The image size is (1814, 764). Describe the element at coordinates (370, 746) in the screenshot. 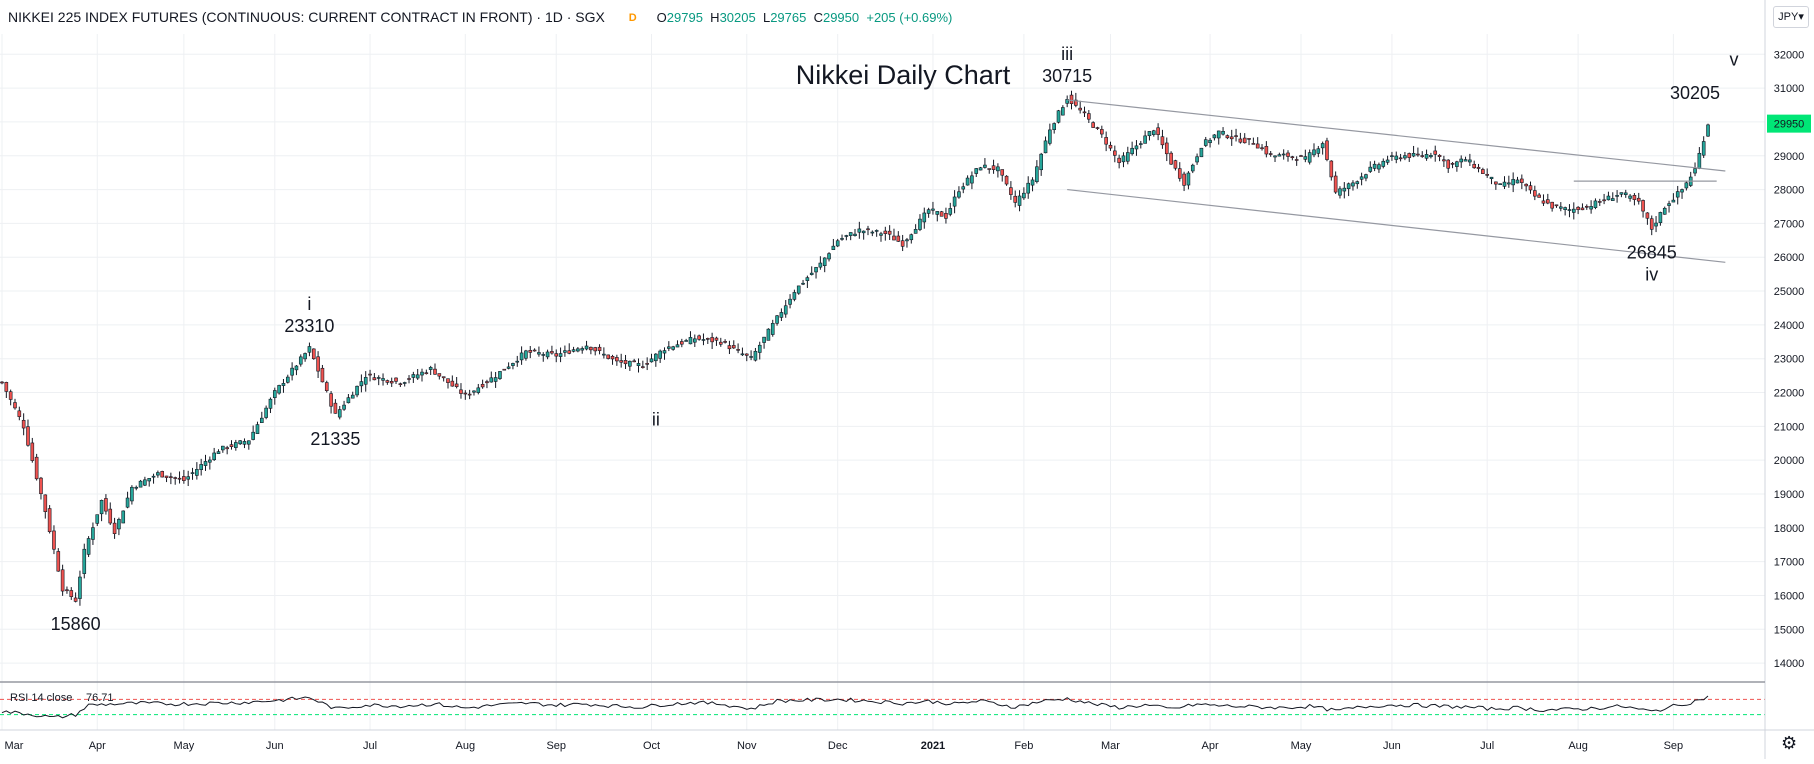

I see `x-tick-label: Jul` at that location.